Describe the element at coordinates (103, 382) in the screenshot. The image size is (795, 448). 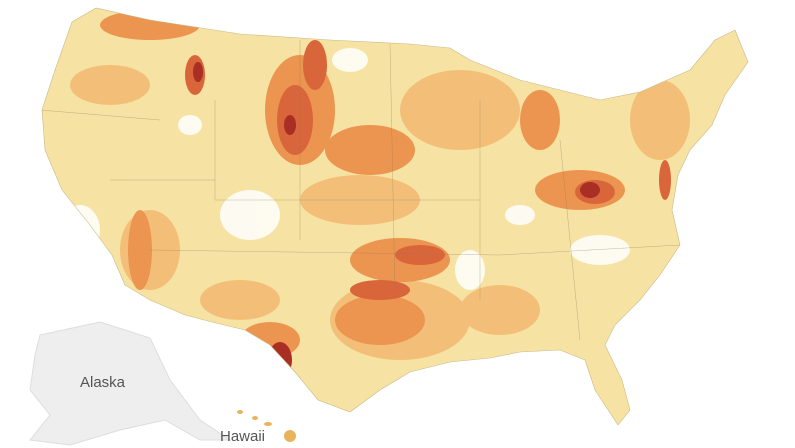
I see `region-label: Alaska` at that location.